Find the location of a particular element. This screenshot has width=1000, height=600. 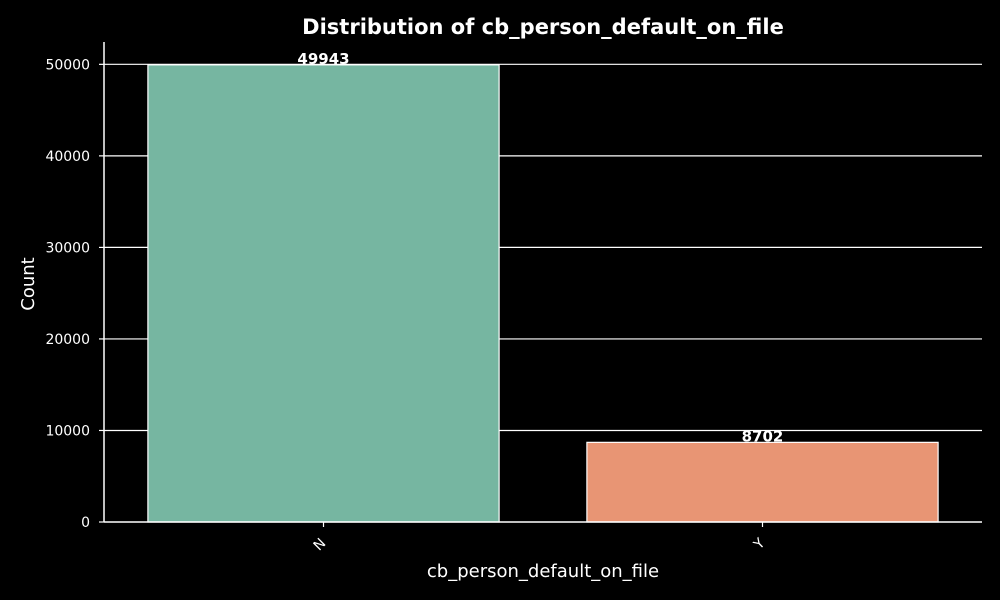

x-axis-label: cb_person_default_on_file is located at coordinates (543, 571).